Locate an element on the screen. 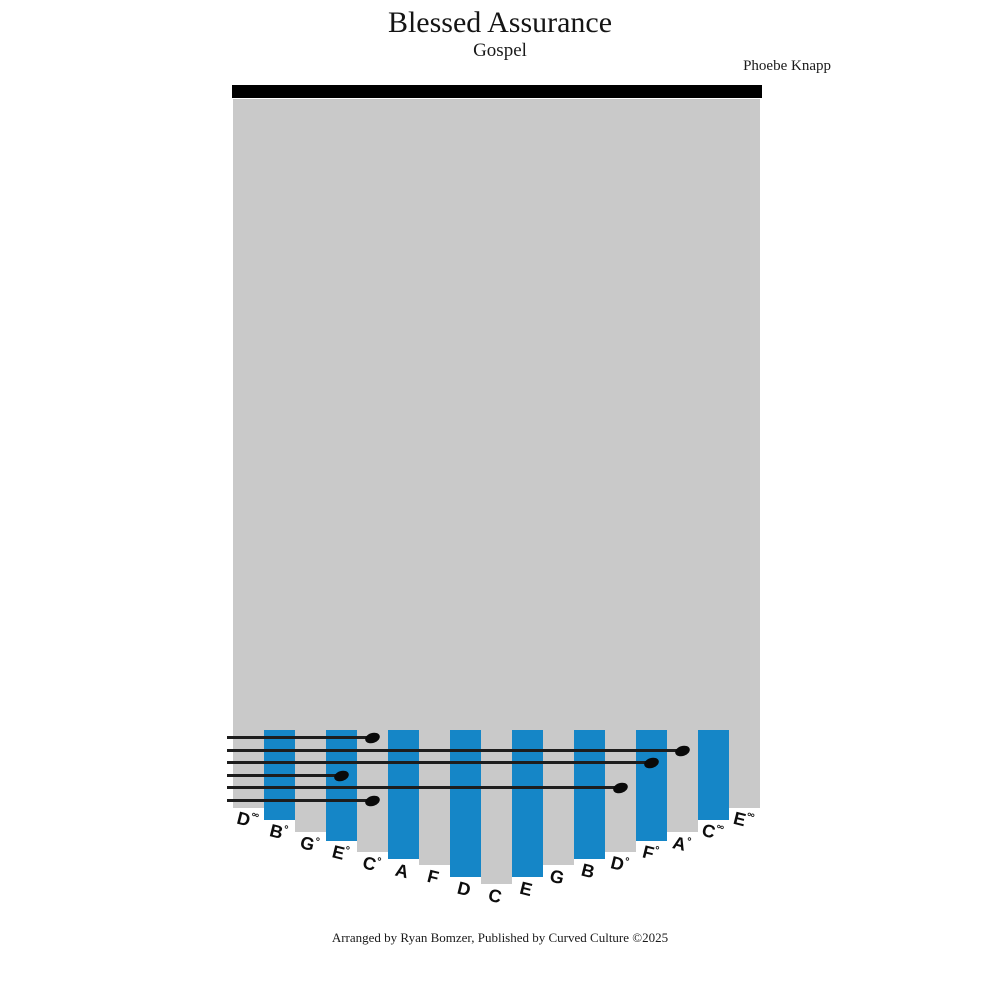 The width and height of the screenshot is (1000, 1000). tine-label-C: C is located at coordinates (494, 896).